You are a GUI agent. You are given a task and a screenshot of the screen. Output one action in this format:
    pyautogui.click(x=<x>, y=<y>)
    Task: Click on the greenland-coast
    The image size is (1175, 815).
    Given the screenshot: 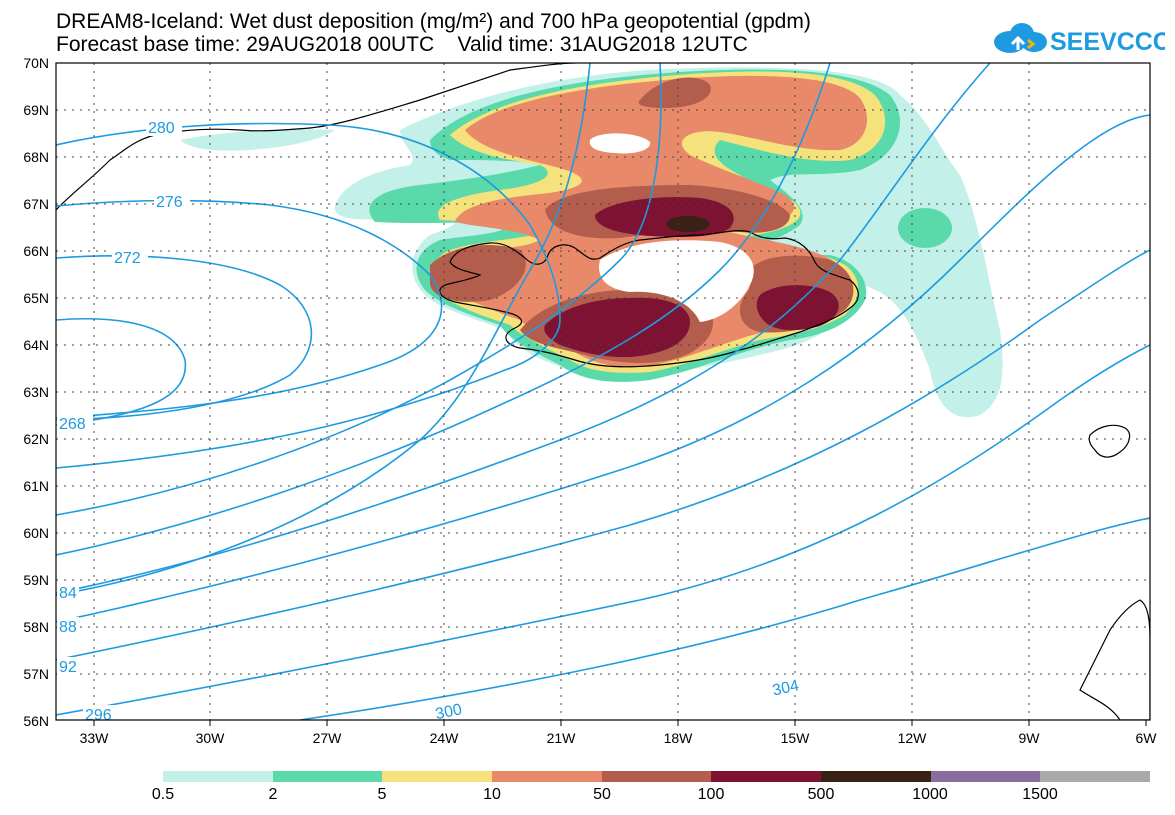 What is the action you would take?
    pyautogui.click(x=316, y=137)
    